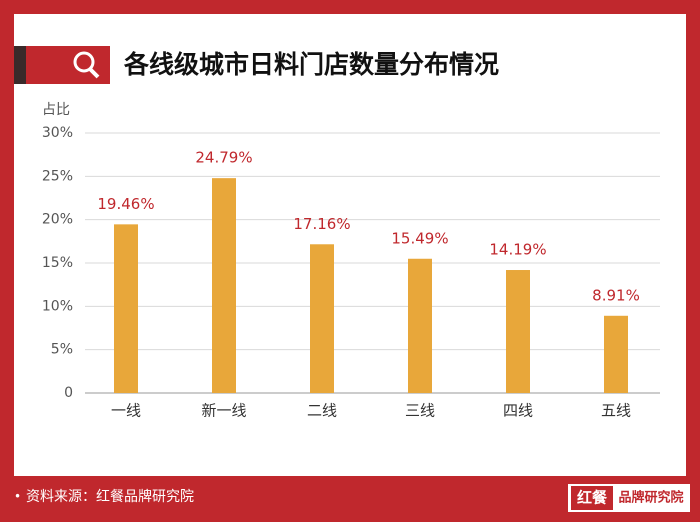  I want to click on source: 资料来源：红餐品牌研究院, so click(110, 496).